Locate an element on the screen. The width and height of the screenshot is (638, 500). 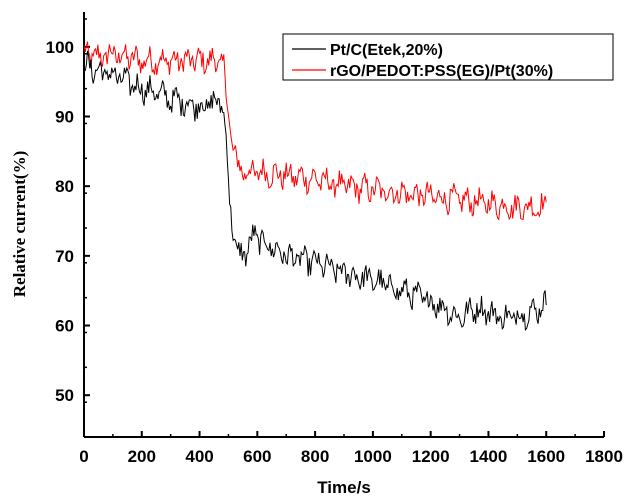
y-tick-label: 60 is located at coordinates (64, 326).